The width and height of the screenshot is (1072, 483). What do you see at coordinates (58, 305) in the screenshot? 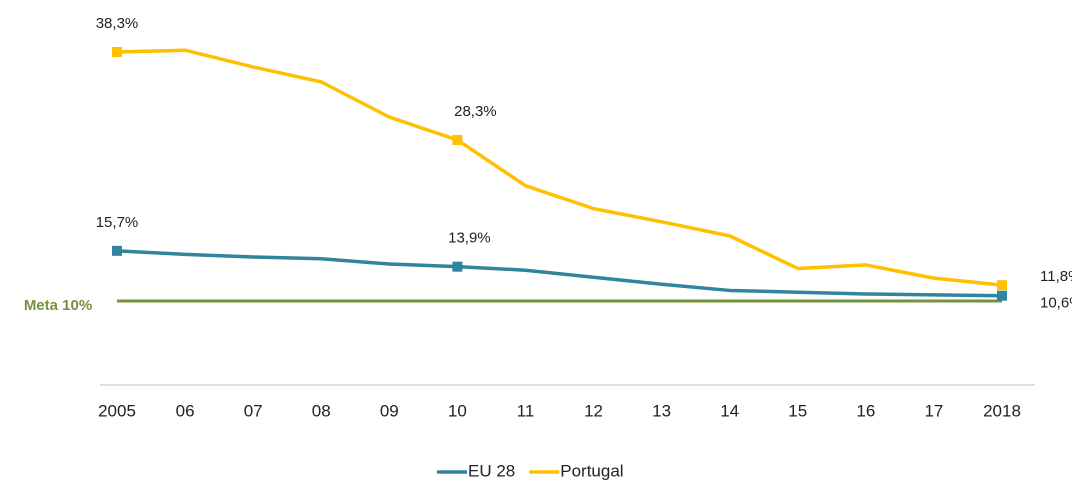
I see `target-label: Meta 10%` at bounding box center [58, 305].